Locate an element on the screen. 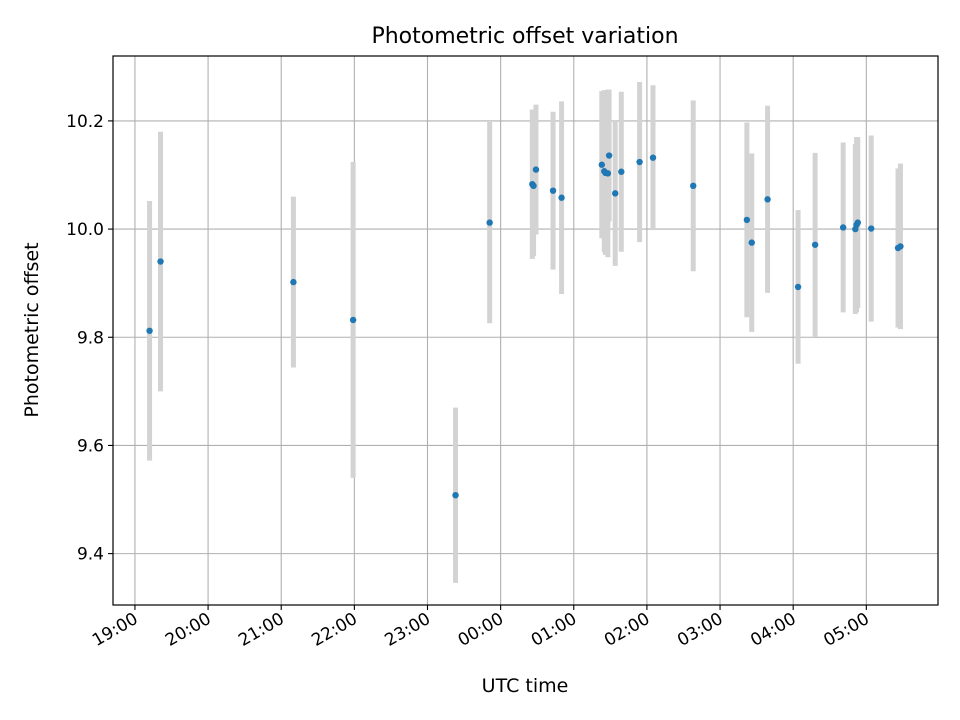 The image size is (960, 720). y-tick-label: 9.4 is located at coordinates (90, 555).